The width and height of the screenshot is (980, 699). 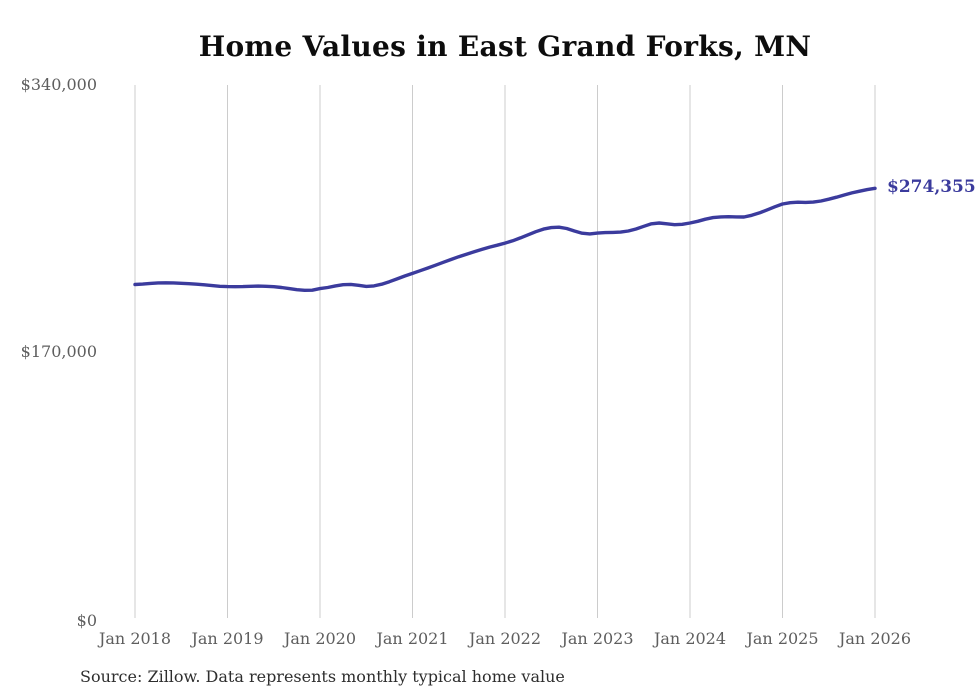 I want to click on x-axis-label: Jan 2026, so click(x=875, y=638).